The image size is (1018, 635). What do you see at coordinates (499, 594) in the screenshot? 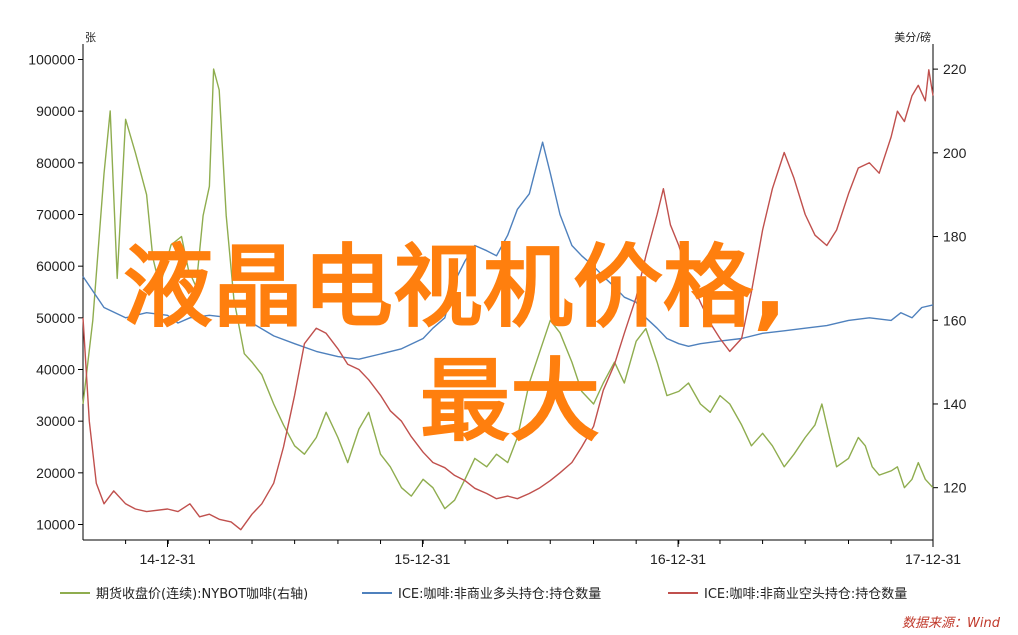
I see `legend-label-2: ICE:咖啡:非商业多头持仓:持仓数量` at bounding box center [499, 594].